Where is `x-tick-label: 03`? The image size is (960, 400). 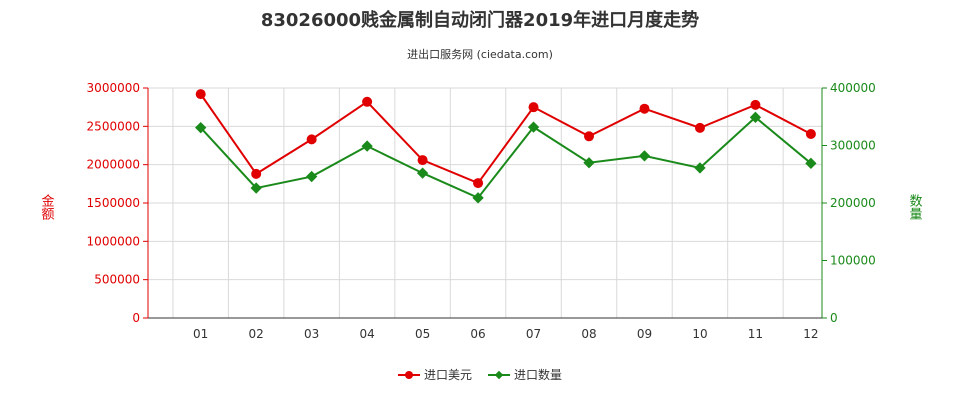
x-tick-label: 03 is located at coordinates (311, 334).